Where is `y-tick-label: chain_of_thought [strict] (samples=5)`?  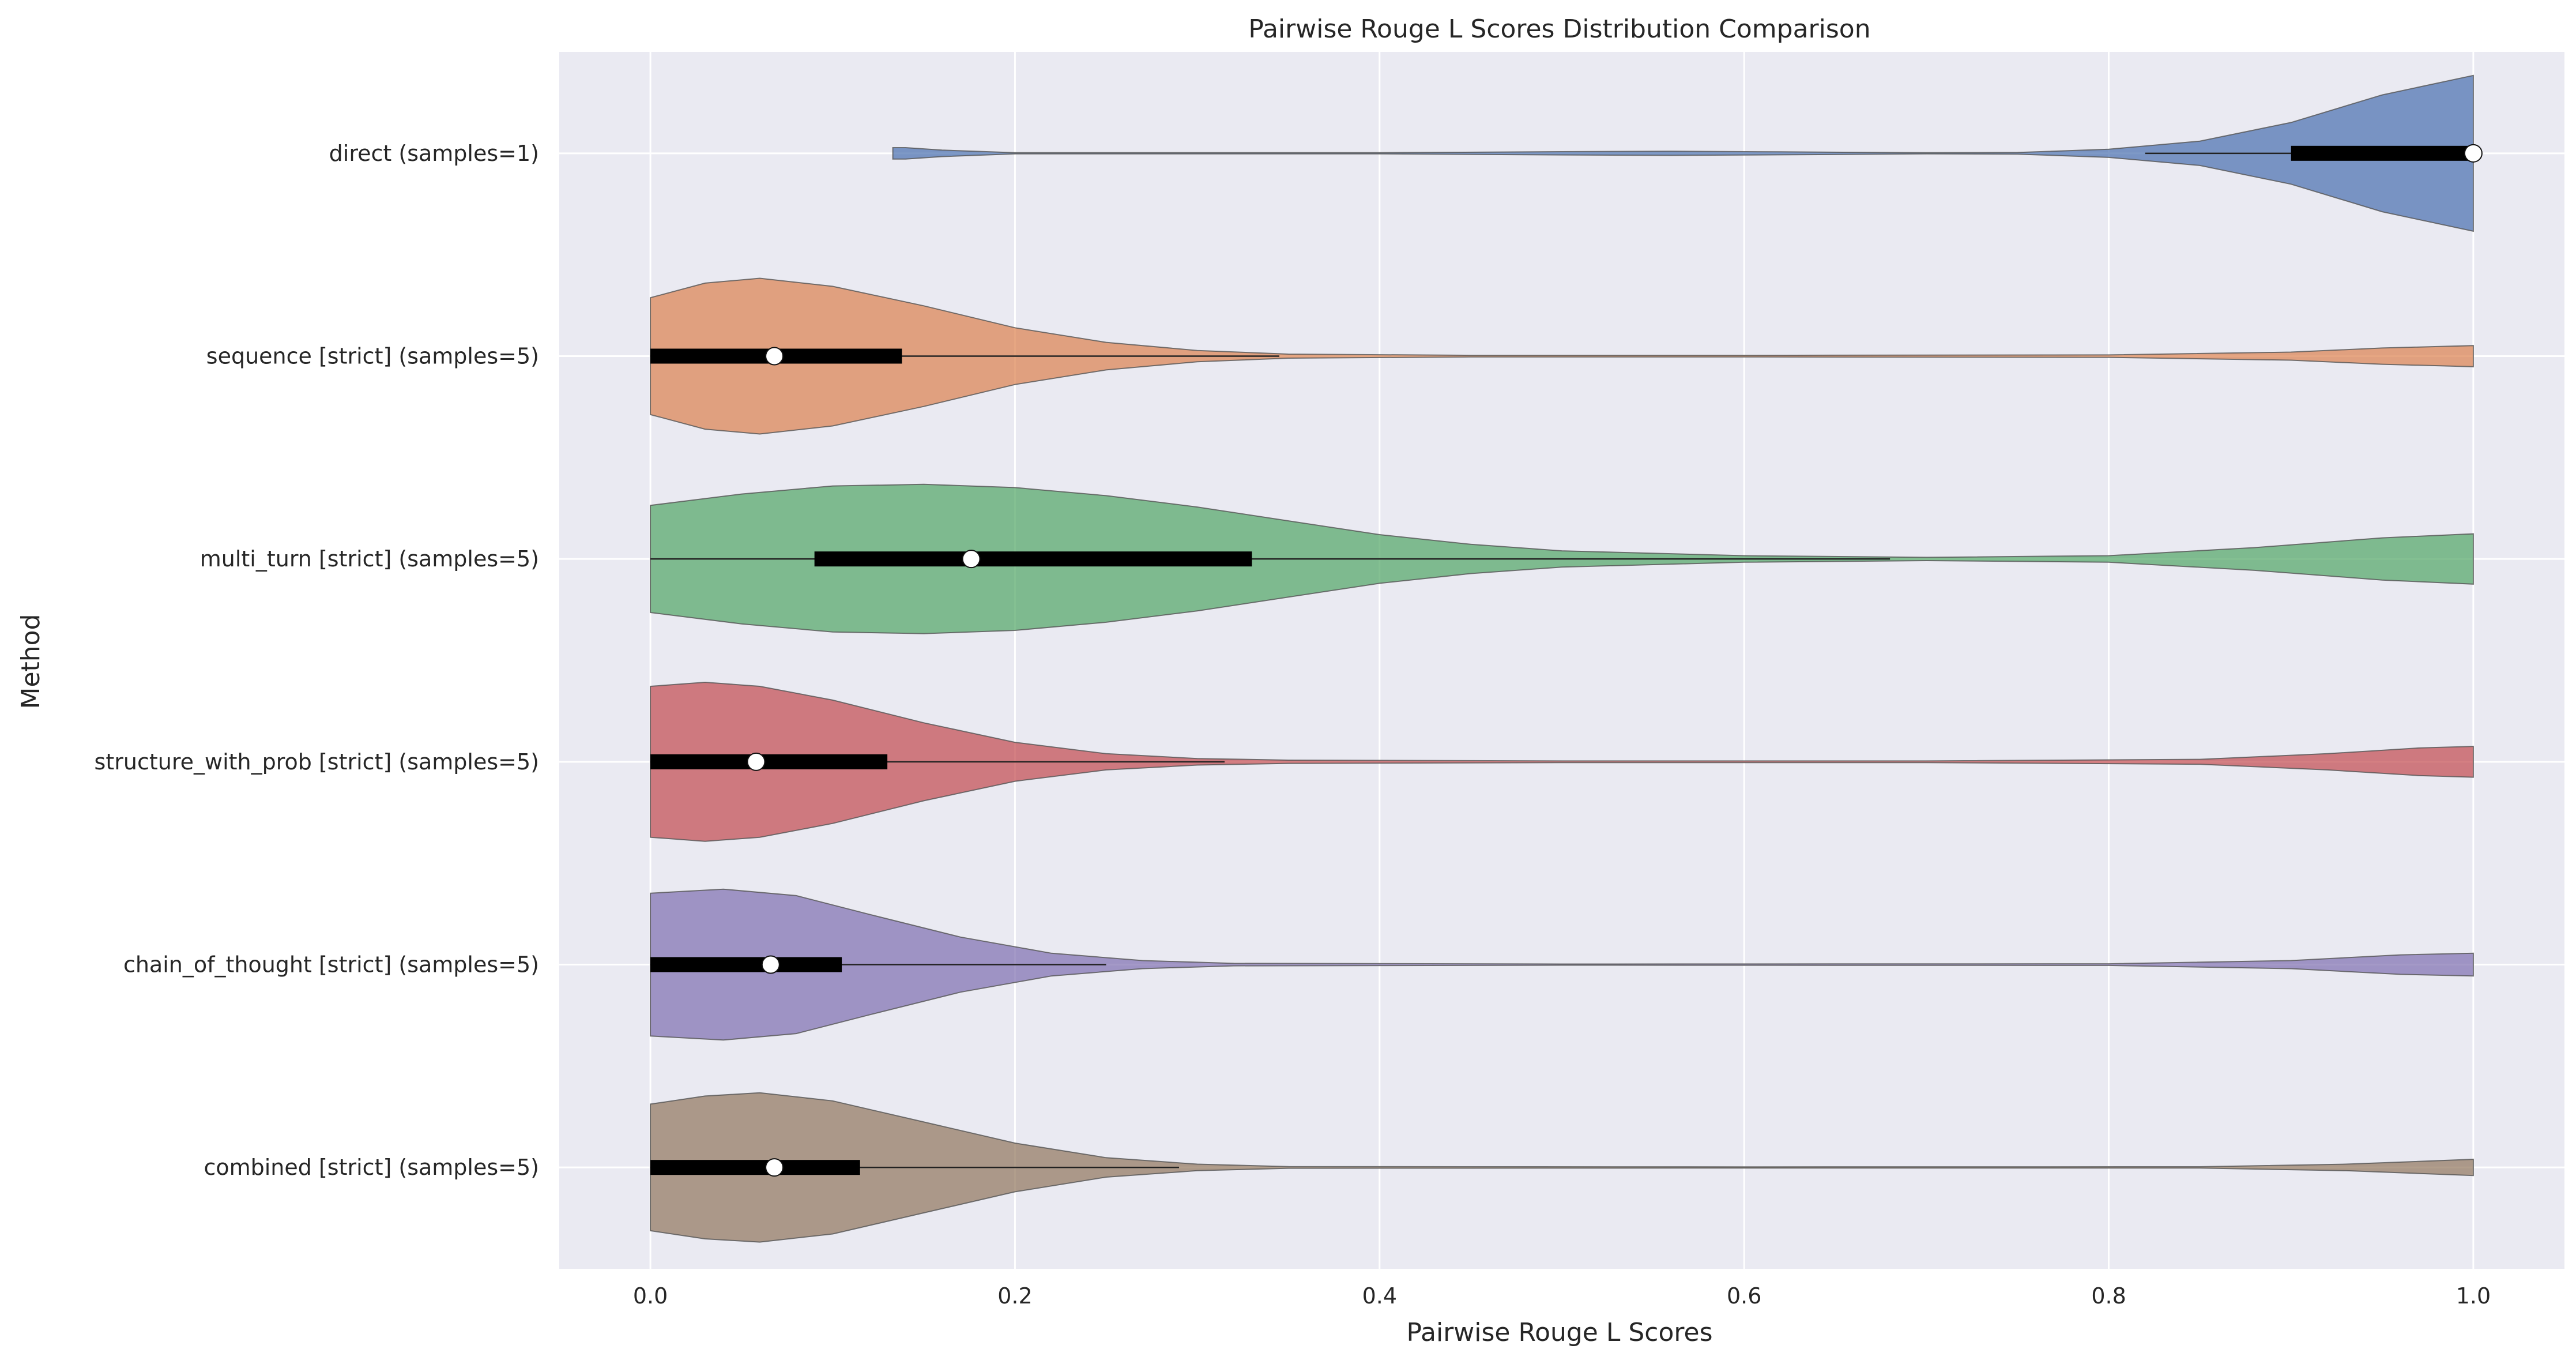
y-tick-label: chain_of_thought [strict] (samples=5) is located at coordinates (331, 965).